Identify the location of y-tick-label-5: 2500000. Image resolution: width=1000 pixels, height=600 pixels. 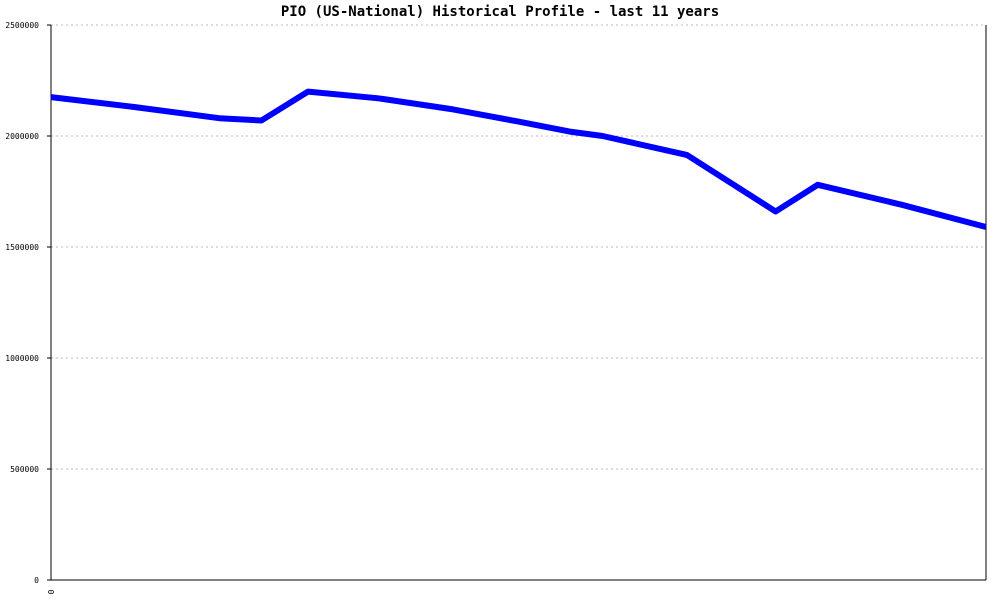
(22, 25).